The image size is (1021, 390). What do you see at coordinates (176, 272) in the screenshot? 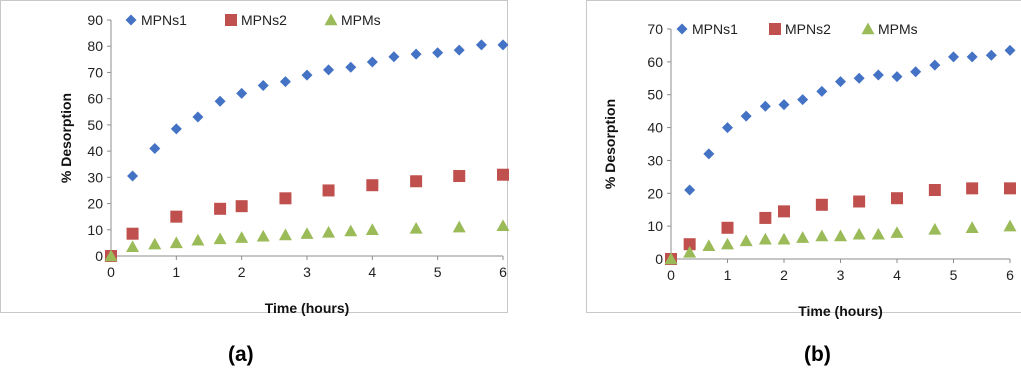
I see `chart-a-x-tick-label: 1` at bounding box center [176, 272].